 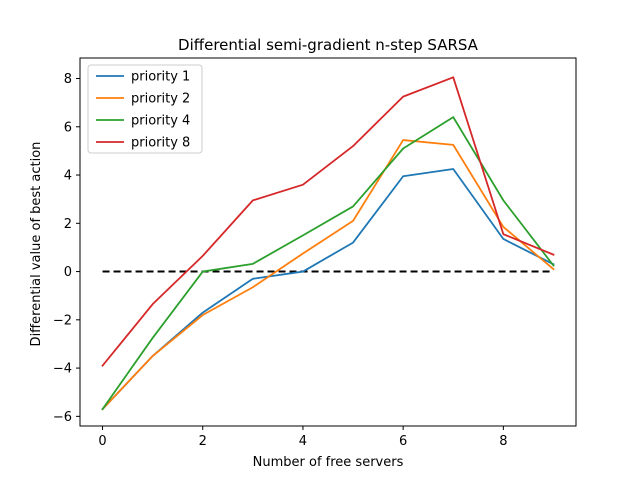 I want to click on x-tick-label: 6, so click(x=403, y=441).